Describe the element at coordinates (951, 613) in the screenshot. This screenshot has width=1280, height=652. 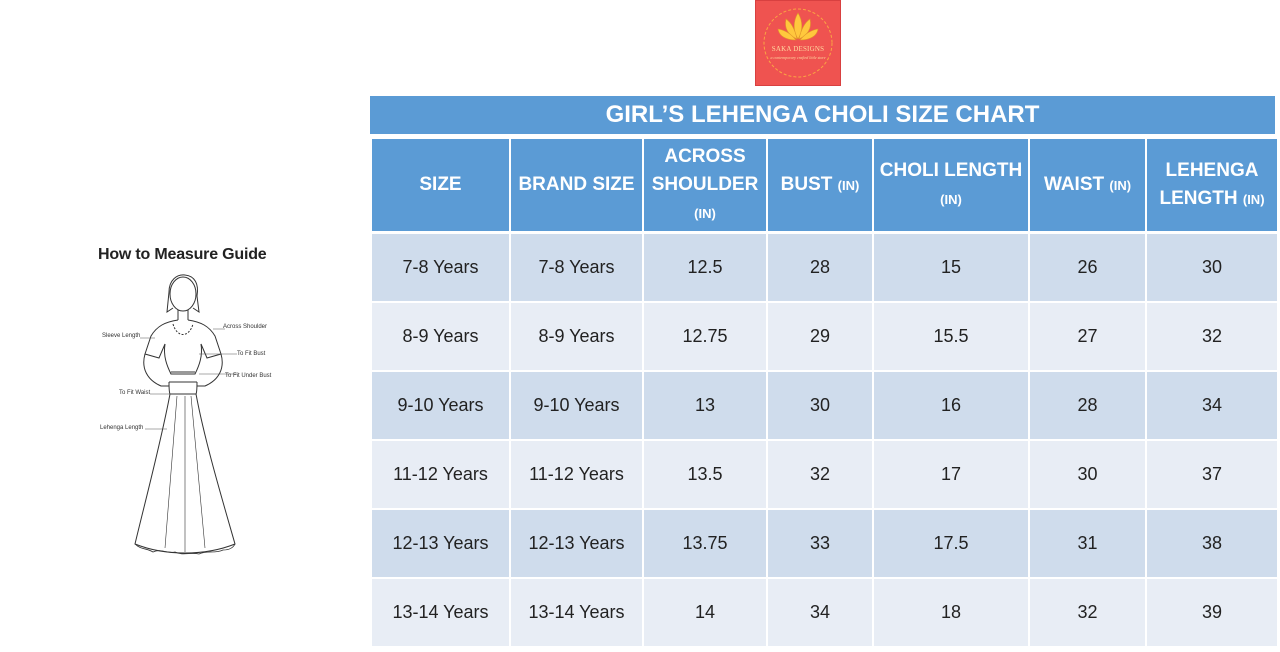
I see `cell-choli-length: 18` at that location.